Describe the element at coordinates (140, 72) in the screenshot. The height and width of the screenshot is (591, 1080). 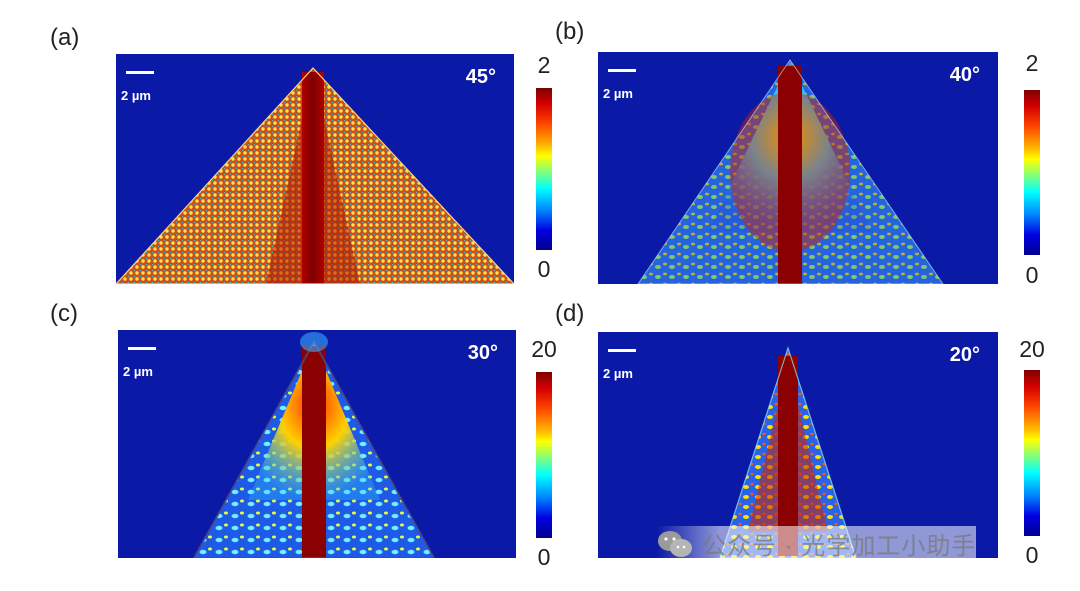
I see `scale-bar-a` at that location.